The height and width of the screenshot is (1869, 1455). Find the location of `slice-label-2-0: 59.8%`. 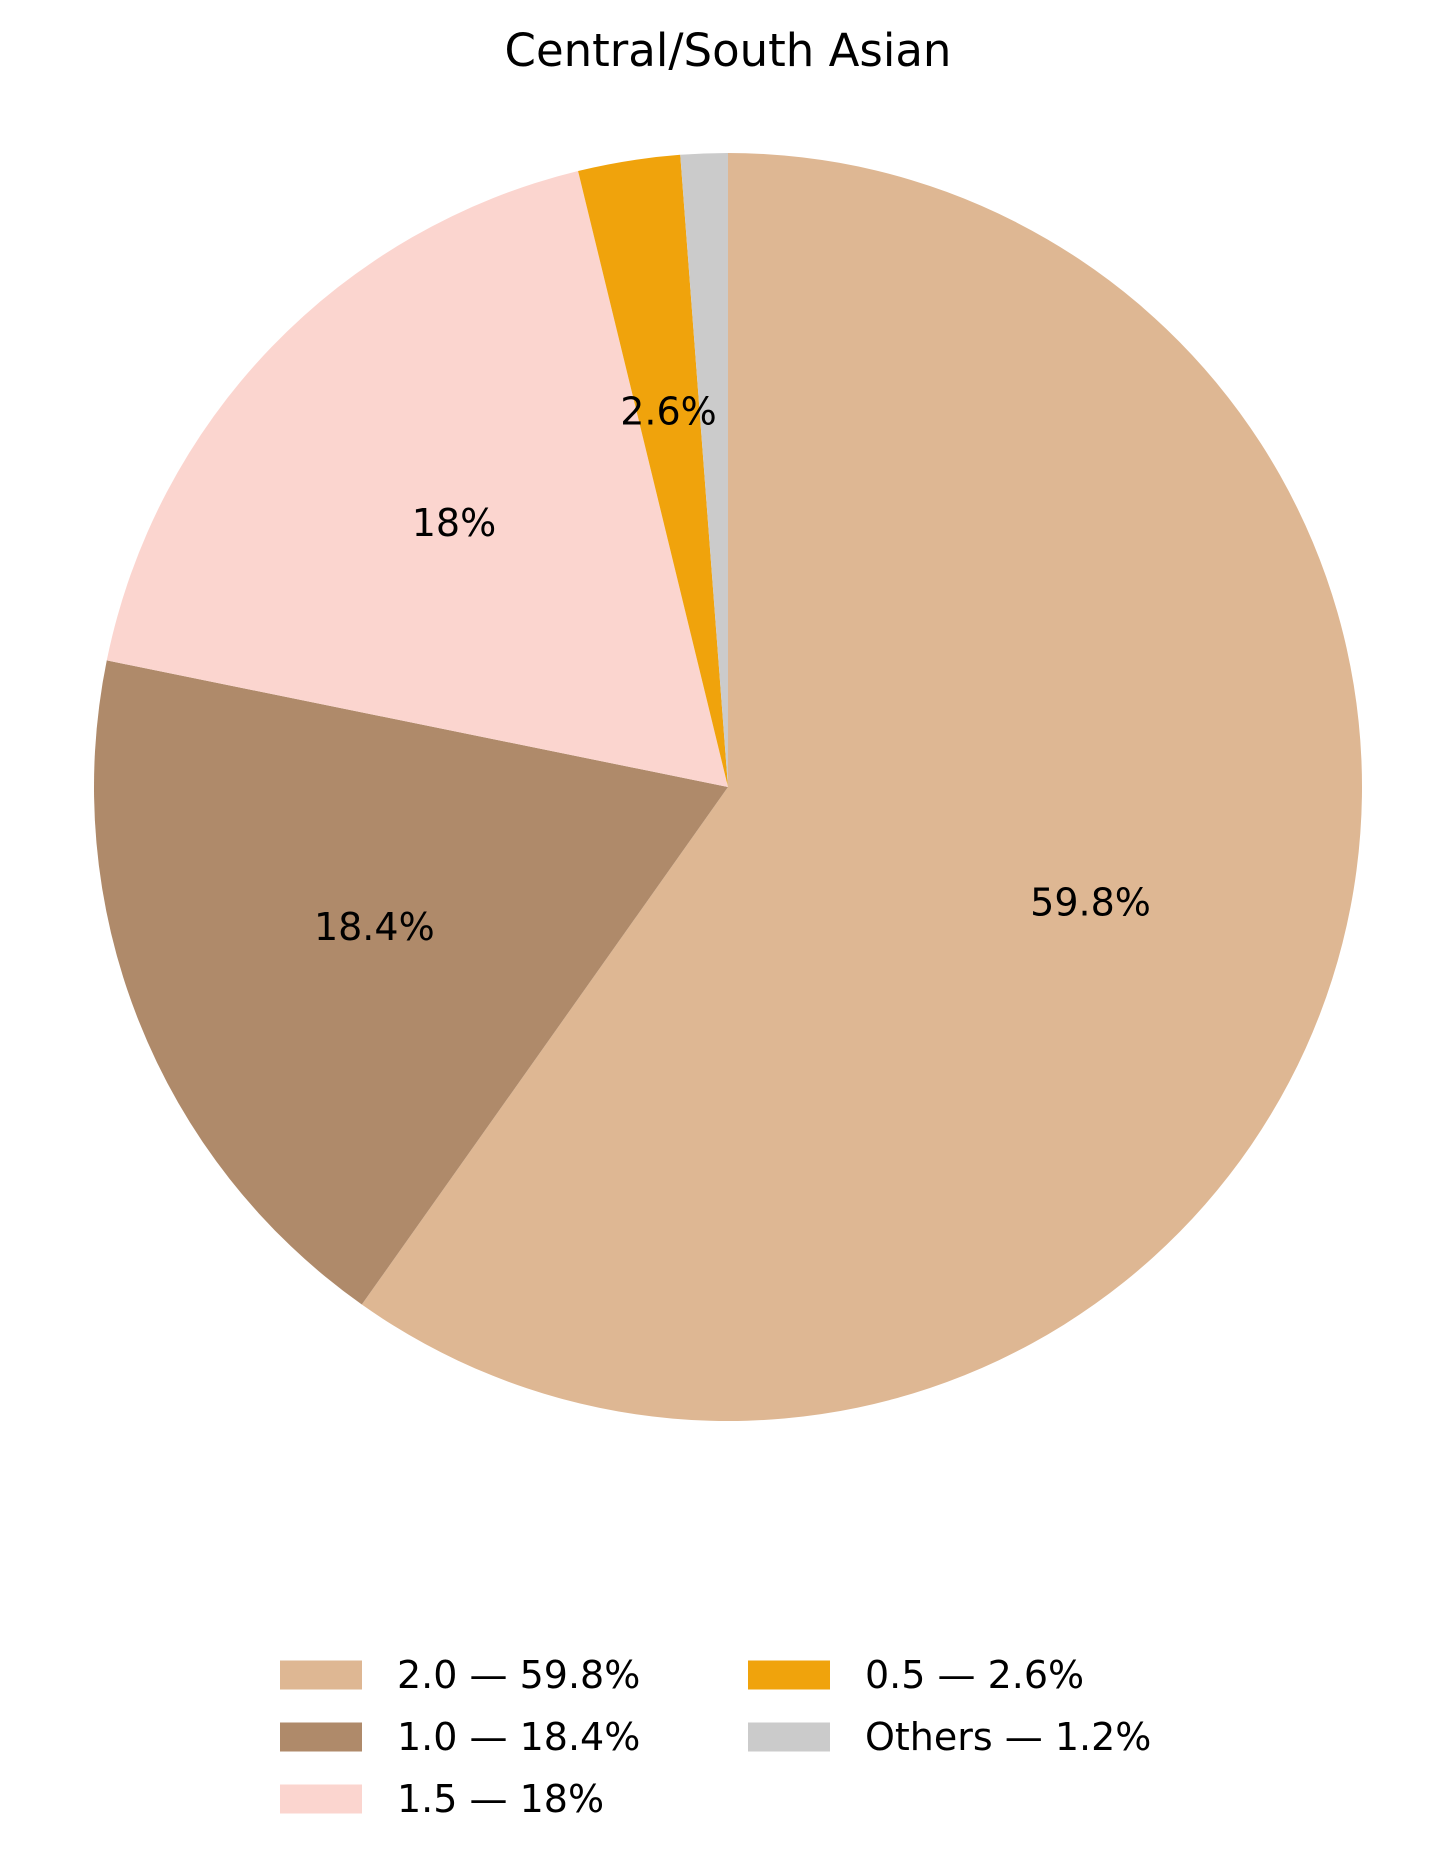

slice-label-2-0: 59.8% is located at coordinates (1090, 902).